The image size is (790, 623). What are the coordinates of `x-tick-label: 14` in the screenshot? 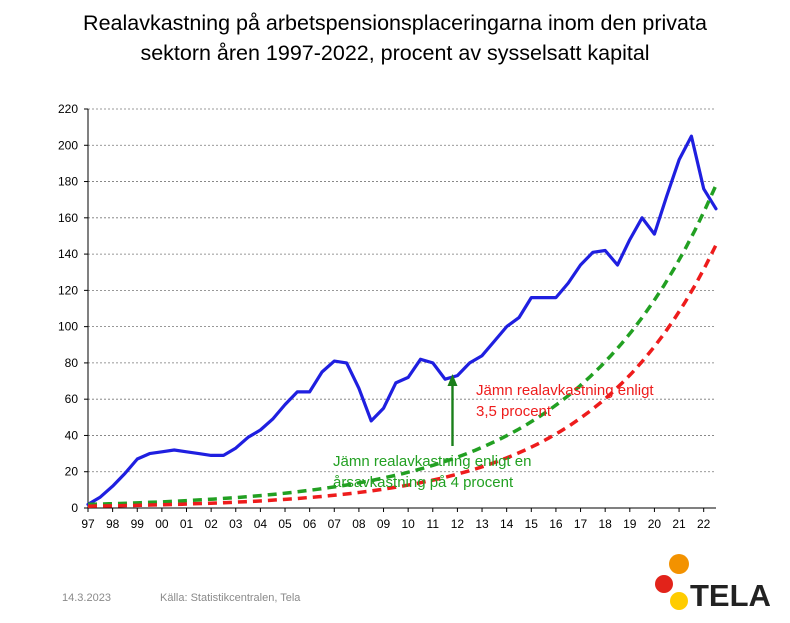 It's located at (507, 524).